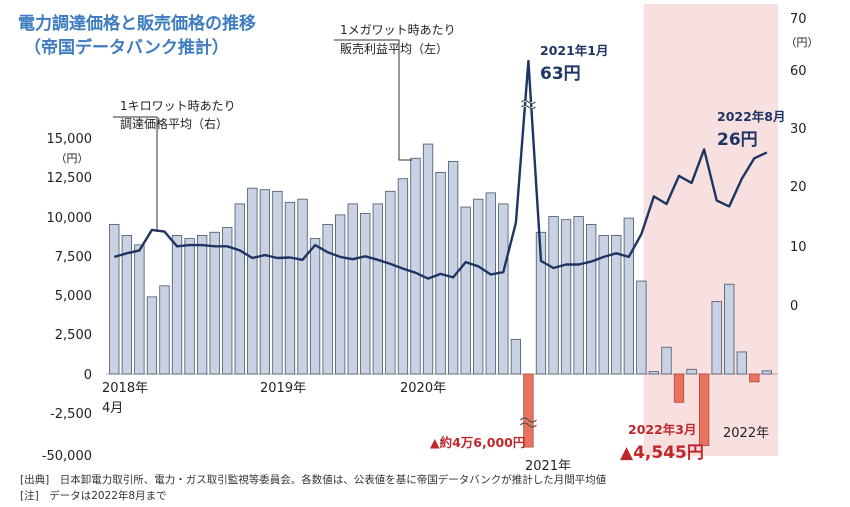  What do you see at coordinates (560, 74) in the screenshot?
I see `callout-value: 63円` at bounding box center [560, 74].